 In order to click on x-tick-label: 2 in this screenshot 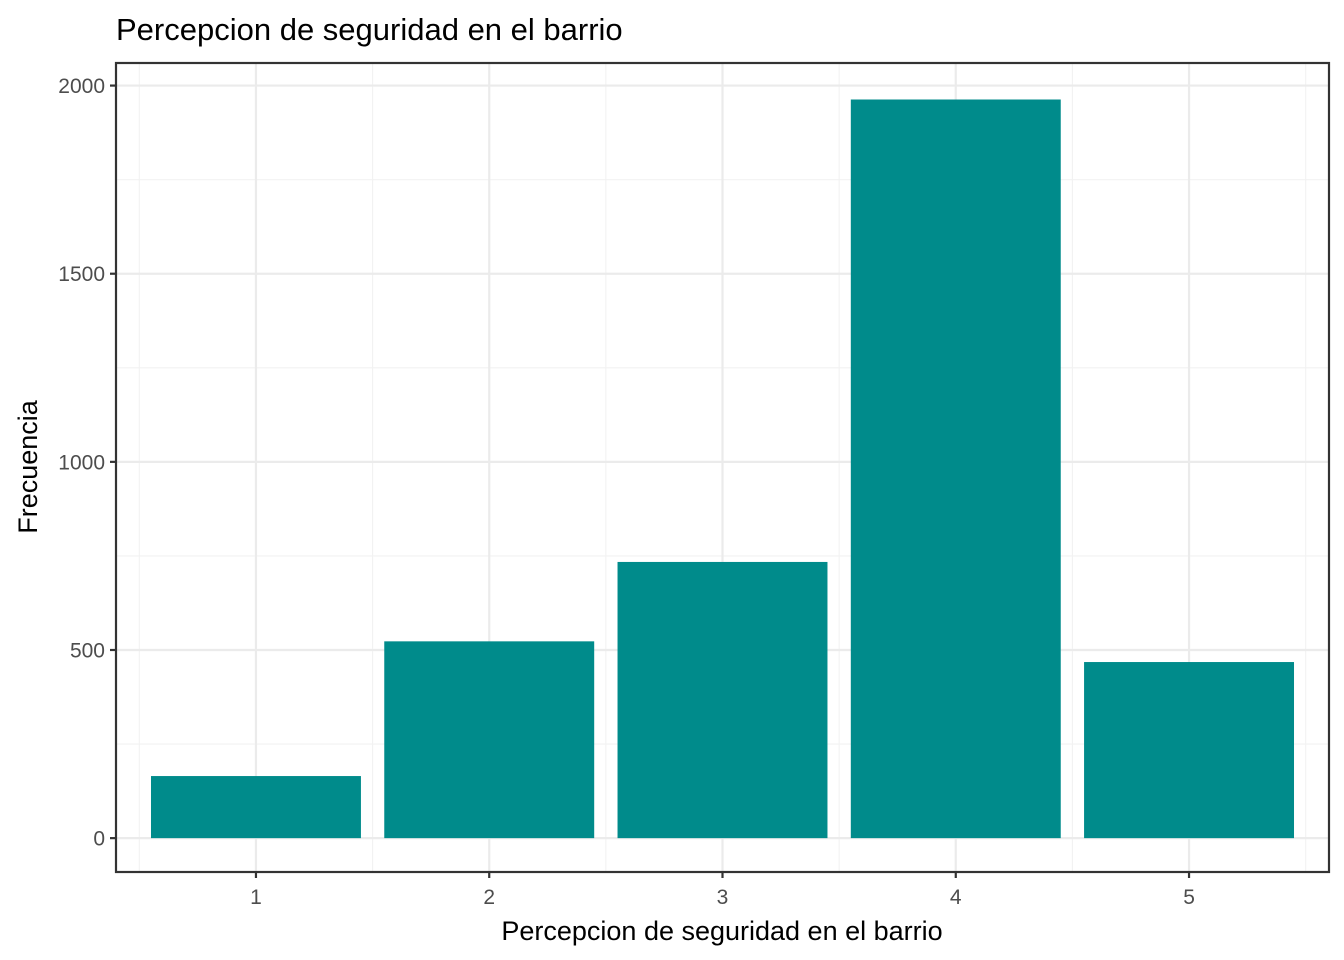, I will do `click(489, 897)`.